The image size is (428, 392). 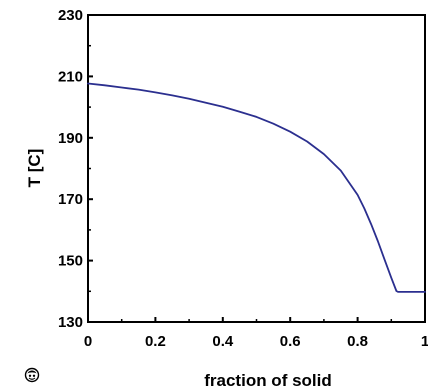 What do you see at coordinates (32, 375) in the screenshot?
I see `seal-icon` at bounding box center [32, 375].